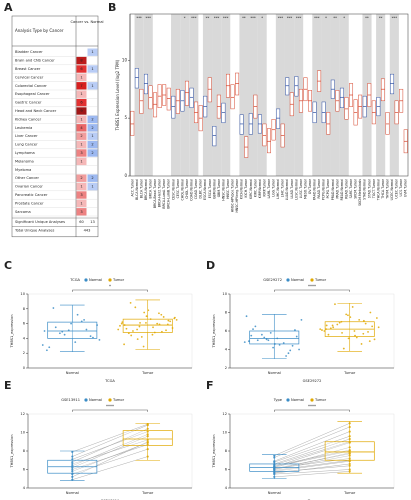 The image size is (411, 500). What do you see at coordinates (378, 190) in the screenshot?
I see `x-tick-label: THCA.Normal` at bounding box center [378, 190].